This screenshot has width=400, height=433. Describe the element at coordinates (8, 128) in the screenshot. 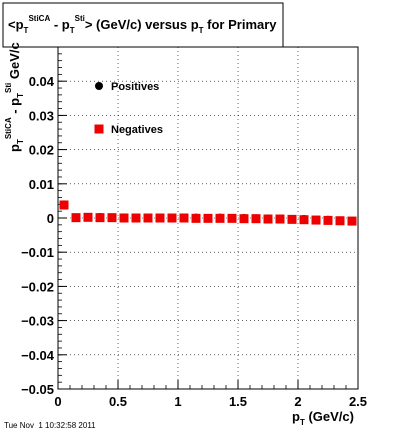

I see `y-axis-label-part: StiCA` at that location.